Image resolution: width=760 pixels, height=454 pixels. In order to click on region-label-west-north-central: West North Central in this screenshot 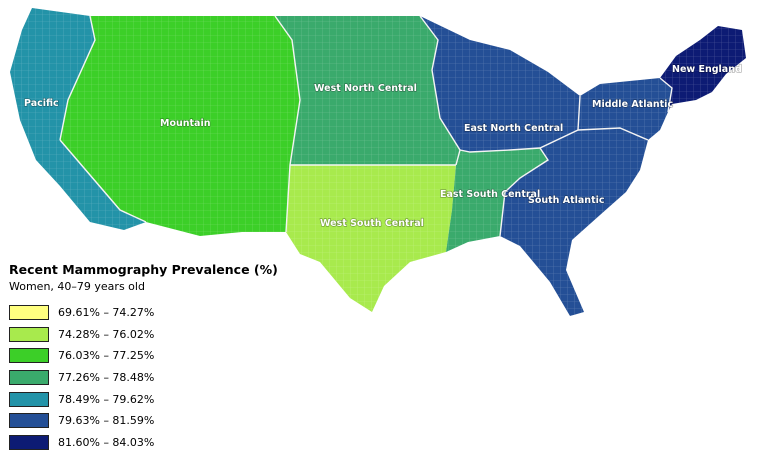, I will do `click(365, 88)`.